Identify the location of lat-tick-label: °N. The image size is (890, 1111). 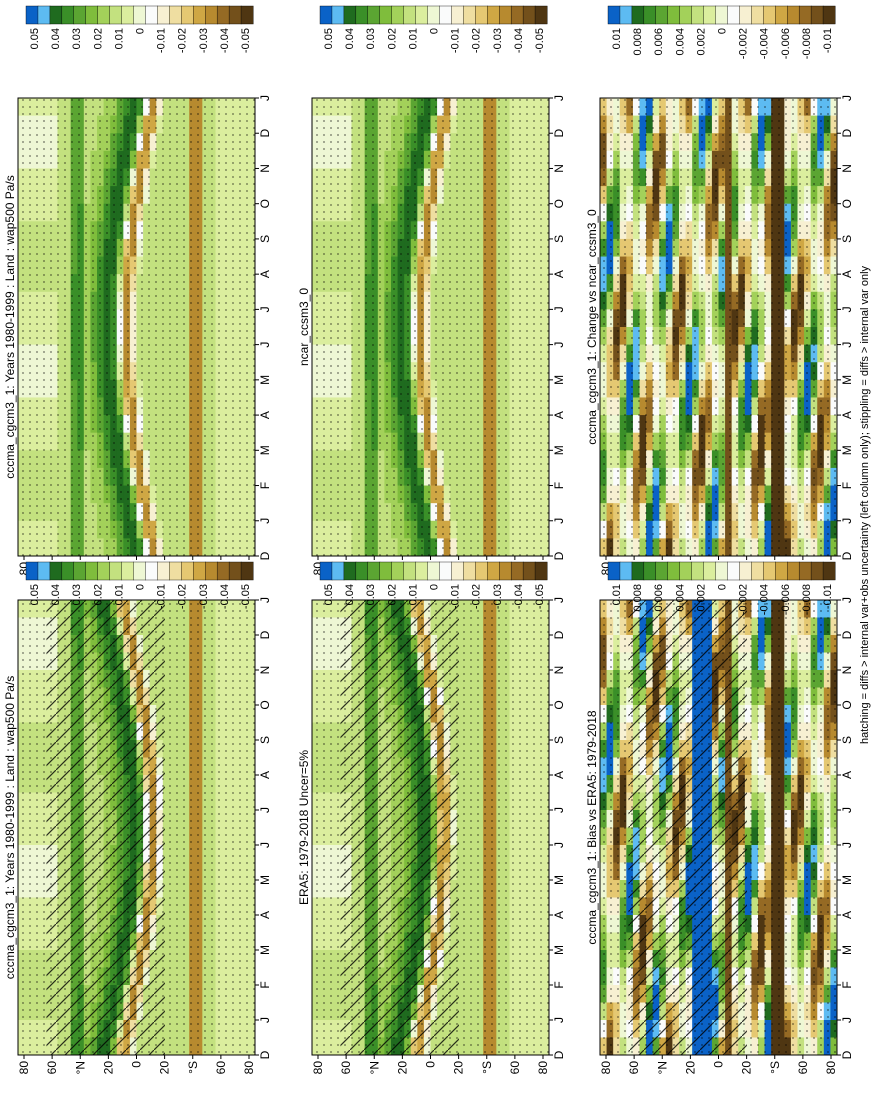
(80, 1067).